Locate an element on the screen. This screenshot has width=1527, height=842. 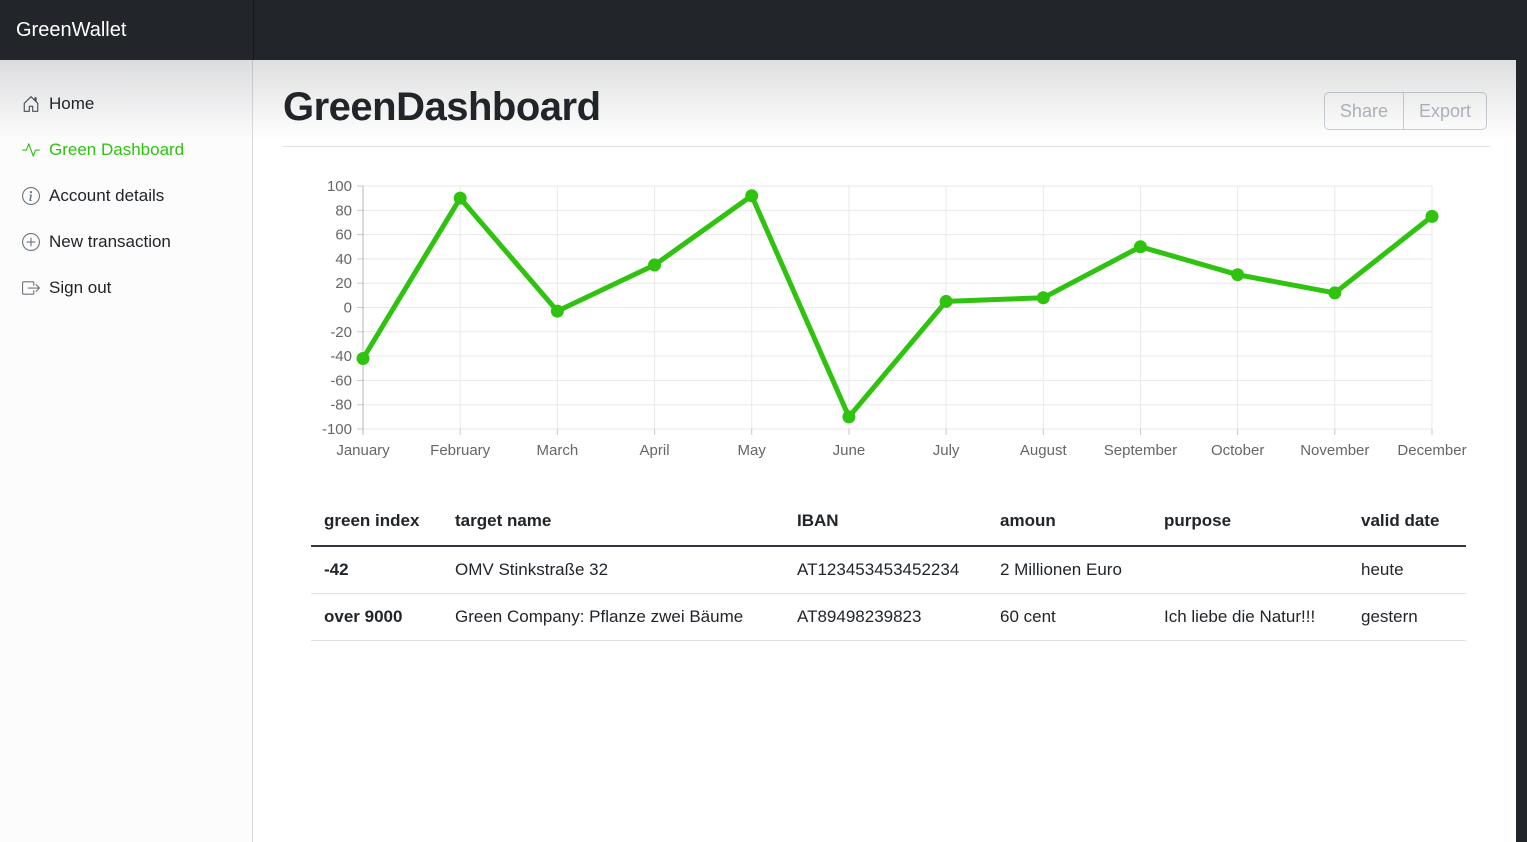
col-header-amoun: amoun is located at coordinates (1069, 523).